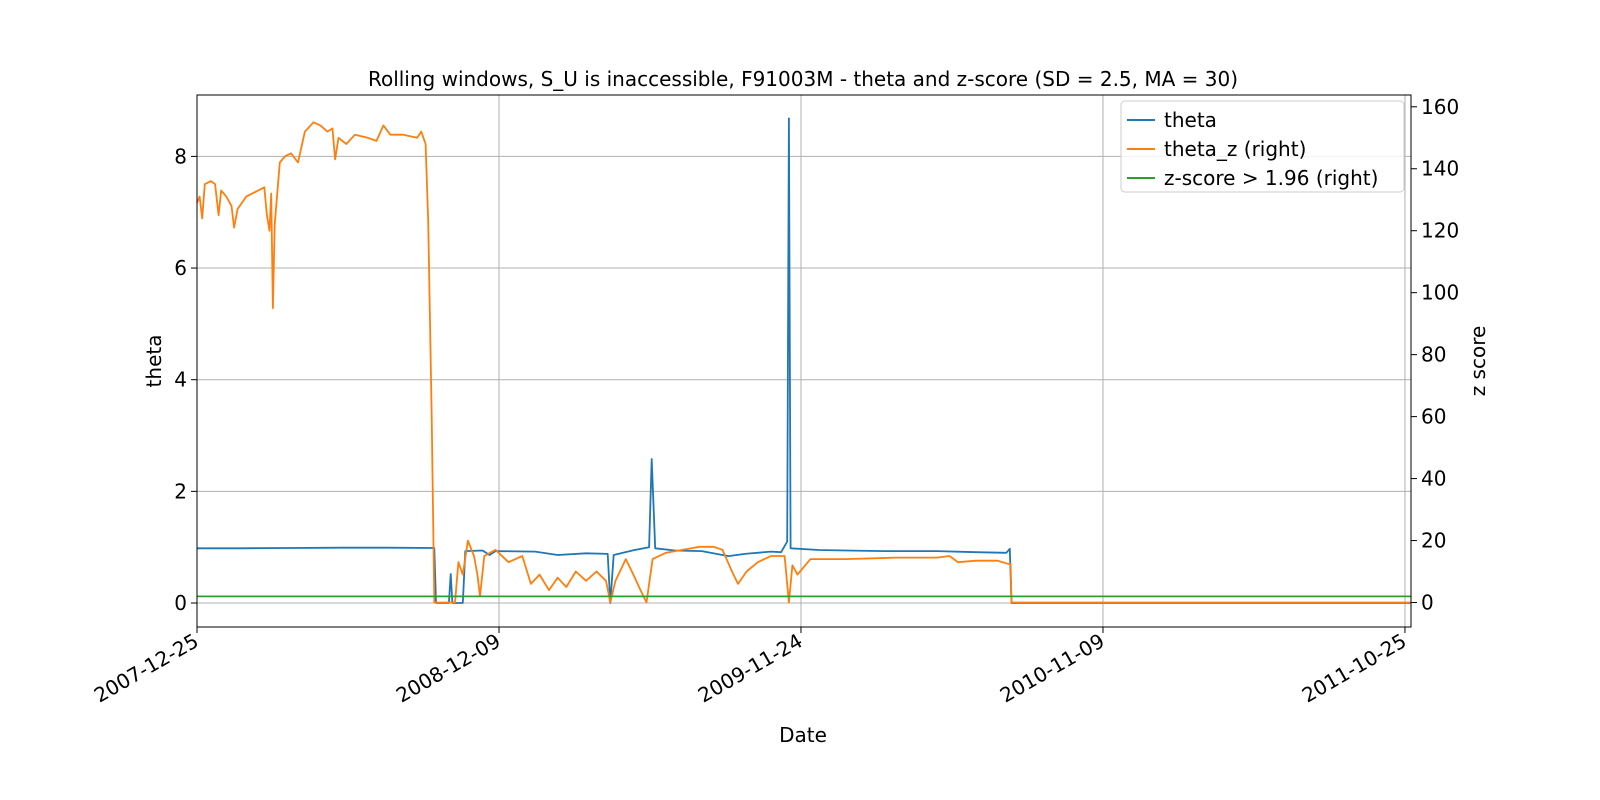 This screenshot has height=800, width=1600. I want to click on y-left-tick-label: 6, so click(180, 268).